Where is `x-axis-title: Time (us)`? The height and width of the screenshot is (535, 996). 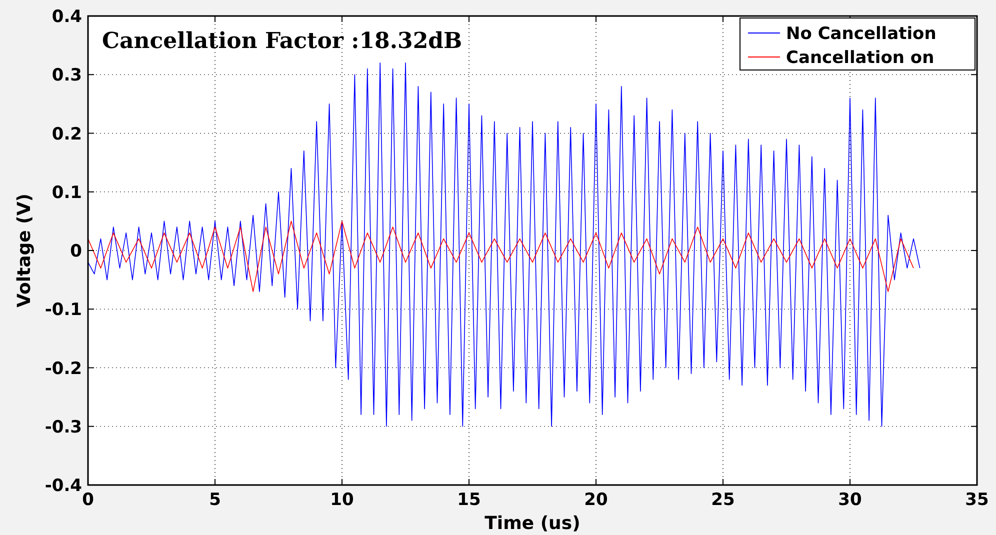
x-axis-title: Time (us) is located at coordinates (532, 523).